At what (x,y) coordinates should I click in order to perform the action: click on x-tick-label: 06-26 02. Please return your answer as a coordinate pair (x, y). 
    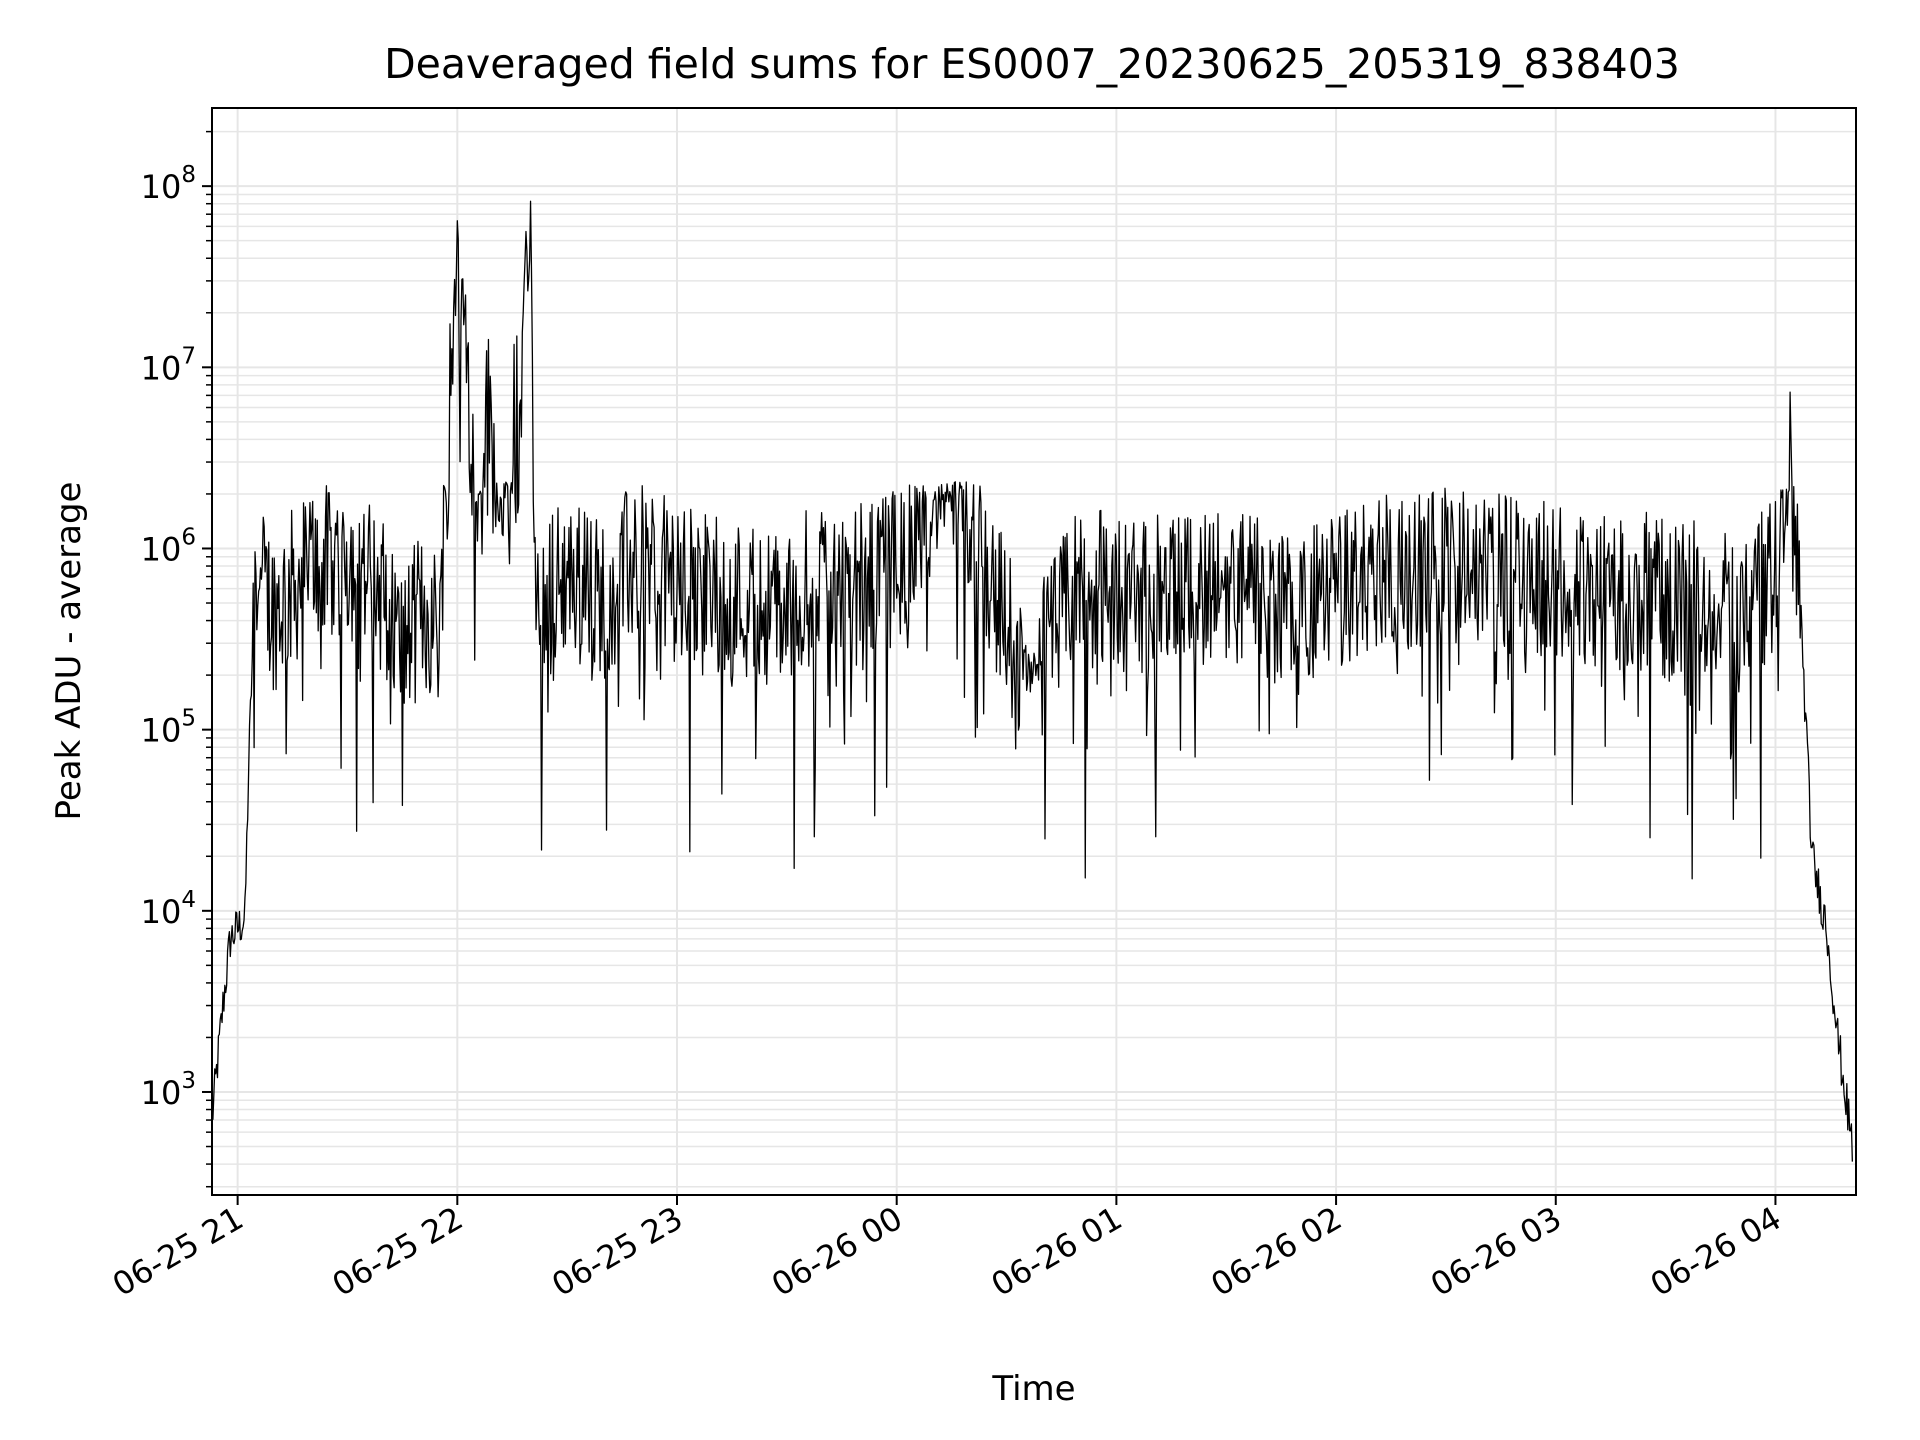
    Looking at the image, I should click on (1276, 1251).